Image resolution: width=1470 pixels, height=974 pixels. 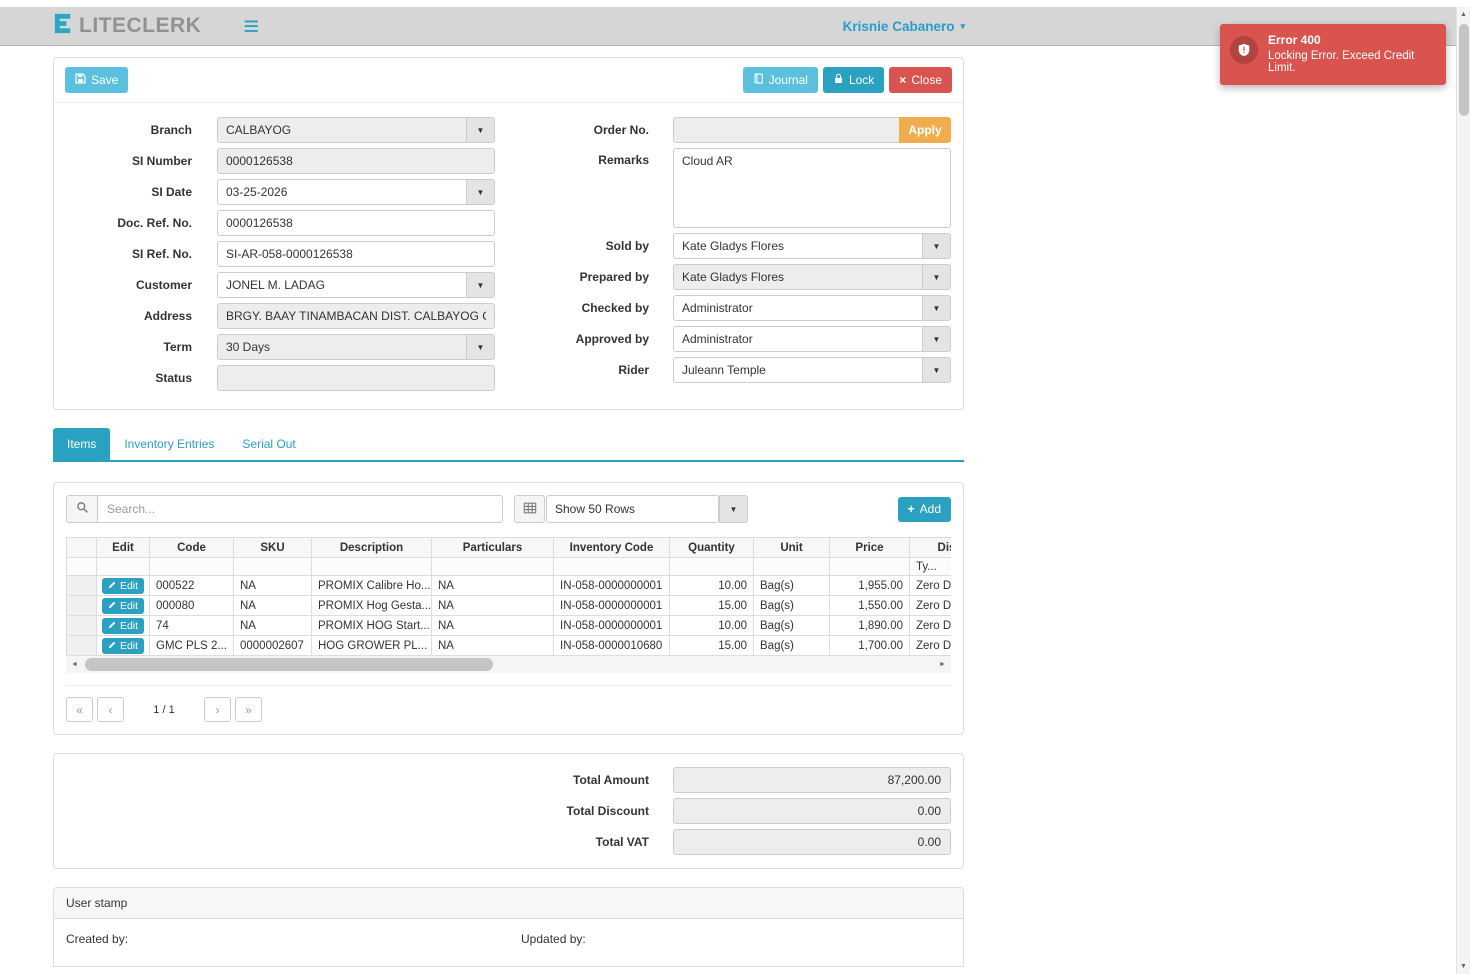 I want to click on header-particulars: Particulars, so click(x=492, y=548).